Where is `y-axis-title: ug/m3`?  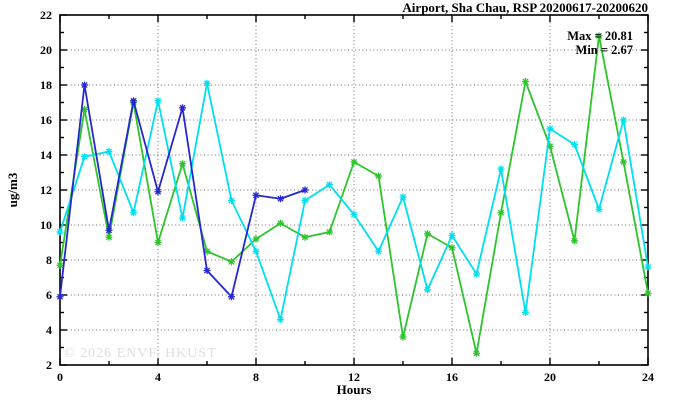 y-axis-title: ug/m3 is located at coordinates (12, 189).